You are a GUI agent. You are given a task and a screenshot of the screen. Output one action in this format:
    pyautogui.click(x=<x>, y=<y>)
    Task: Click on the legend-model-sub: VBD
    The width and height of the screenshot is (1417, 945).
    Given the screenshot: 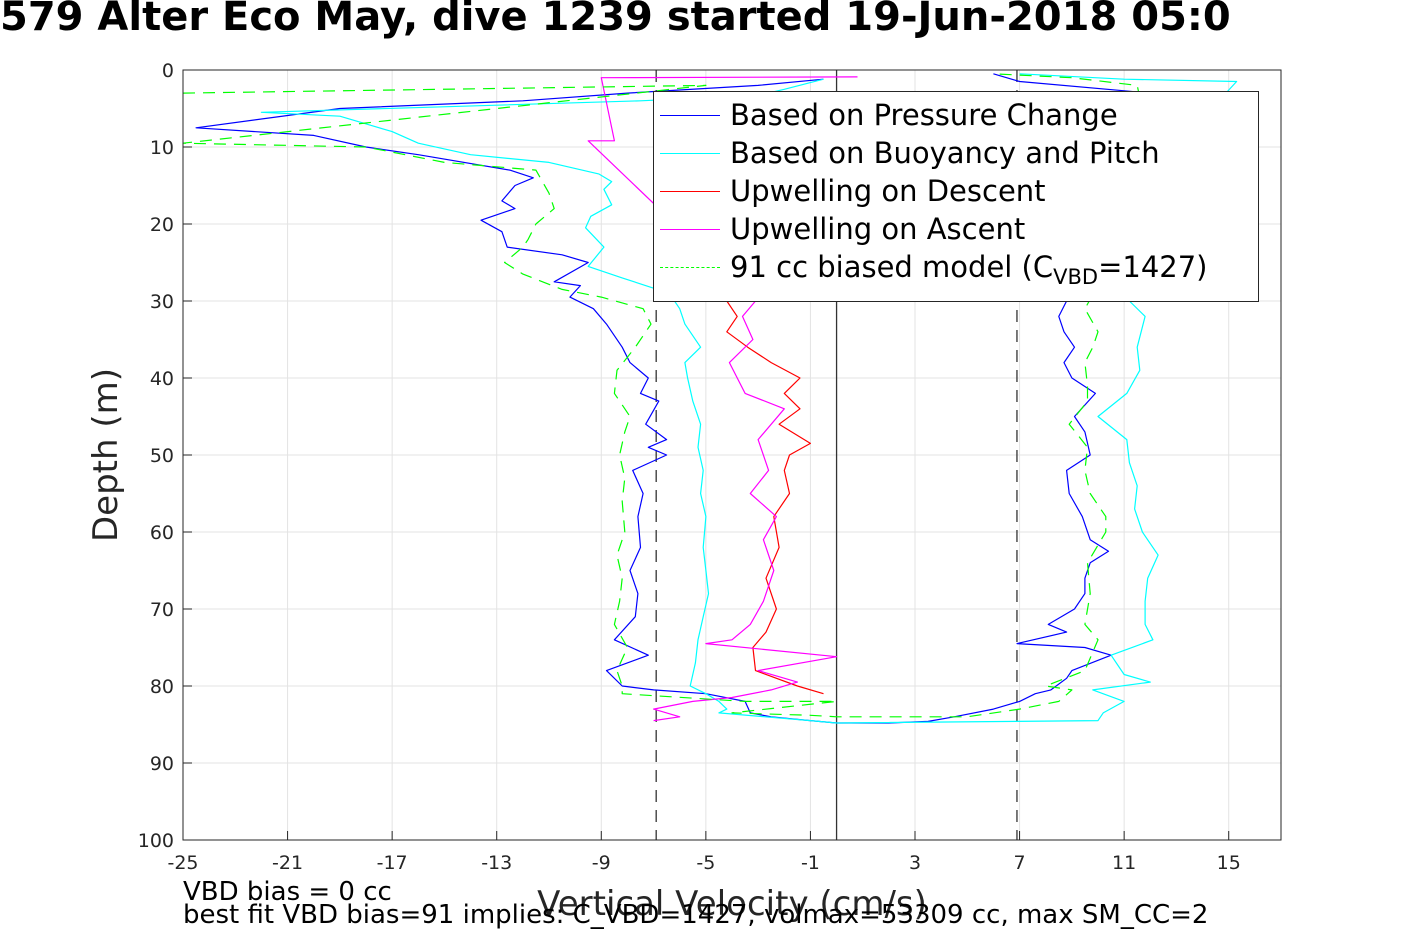 What is the action you would take?
    pyautogui.click(x=1076, y=276)
    